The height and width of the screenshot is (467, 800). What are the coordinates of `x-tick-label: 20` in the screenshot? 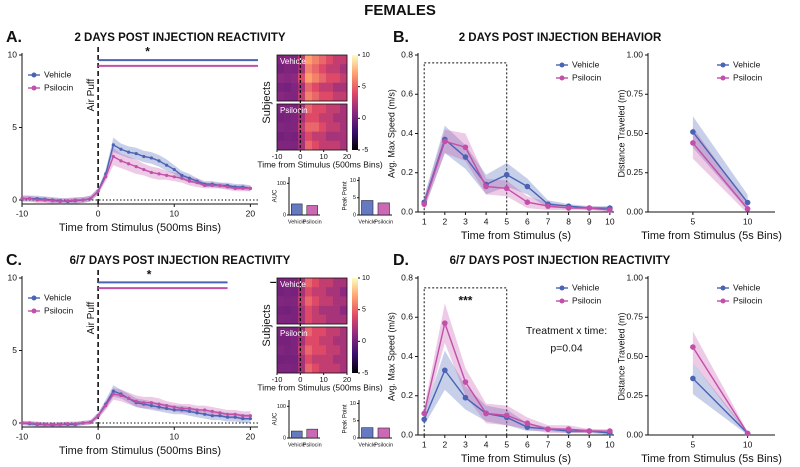 It's located at (347, 156).